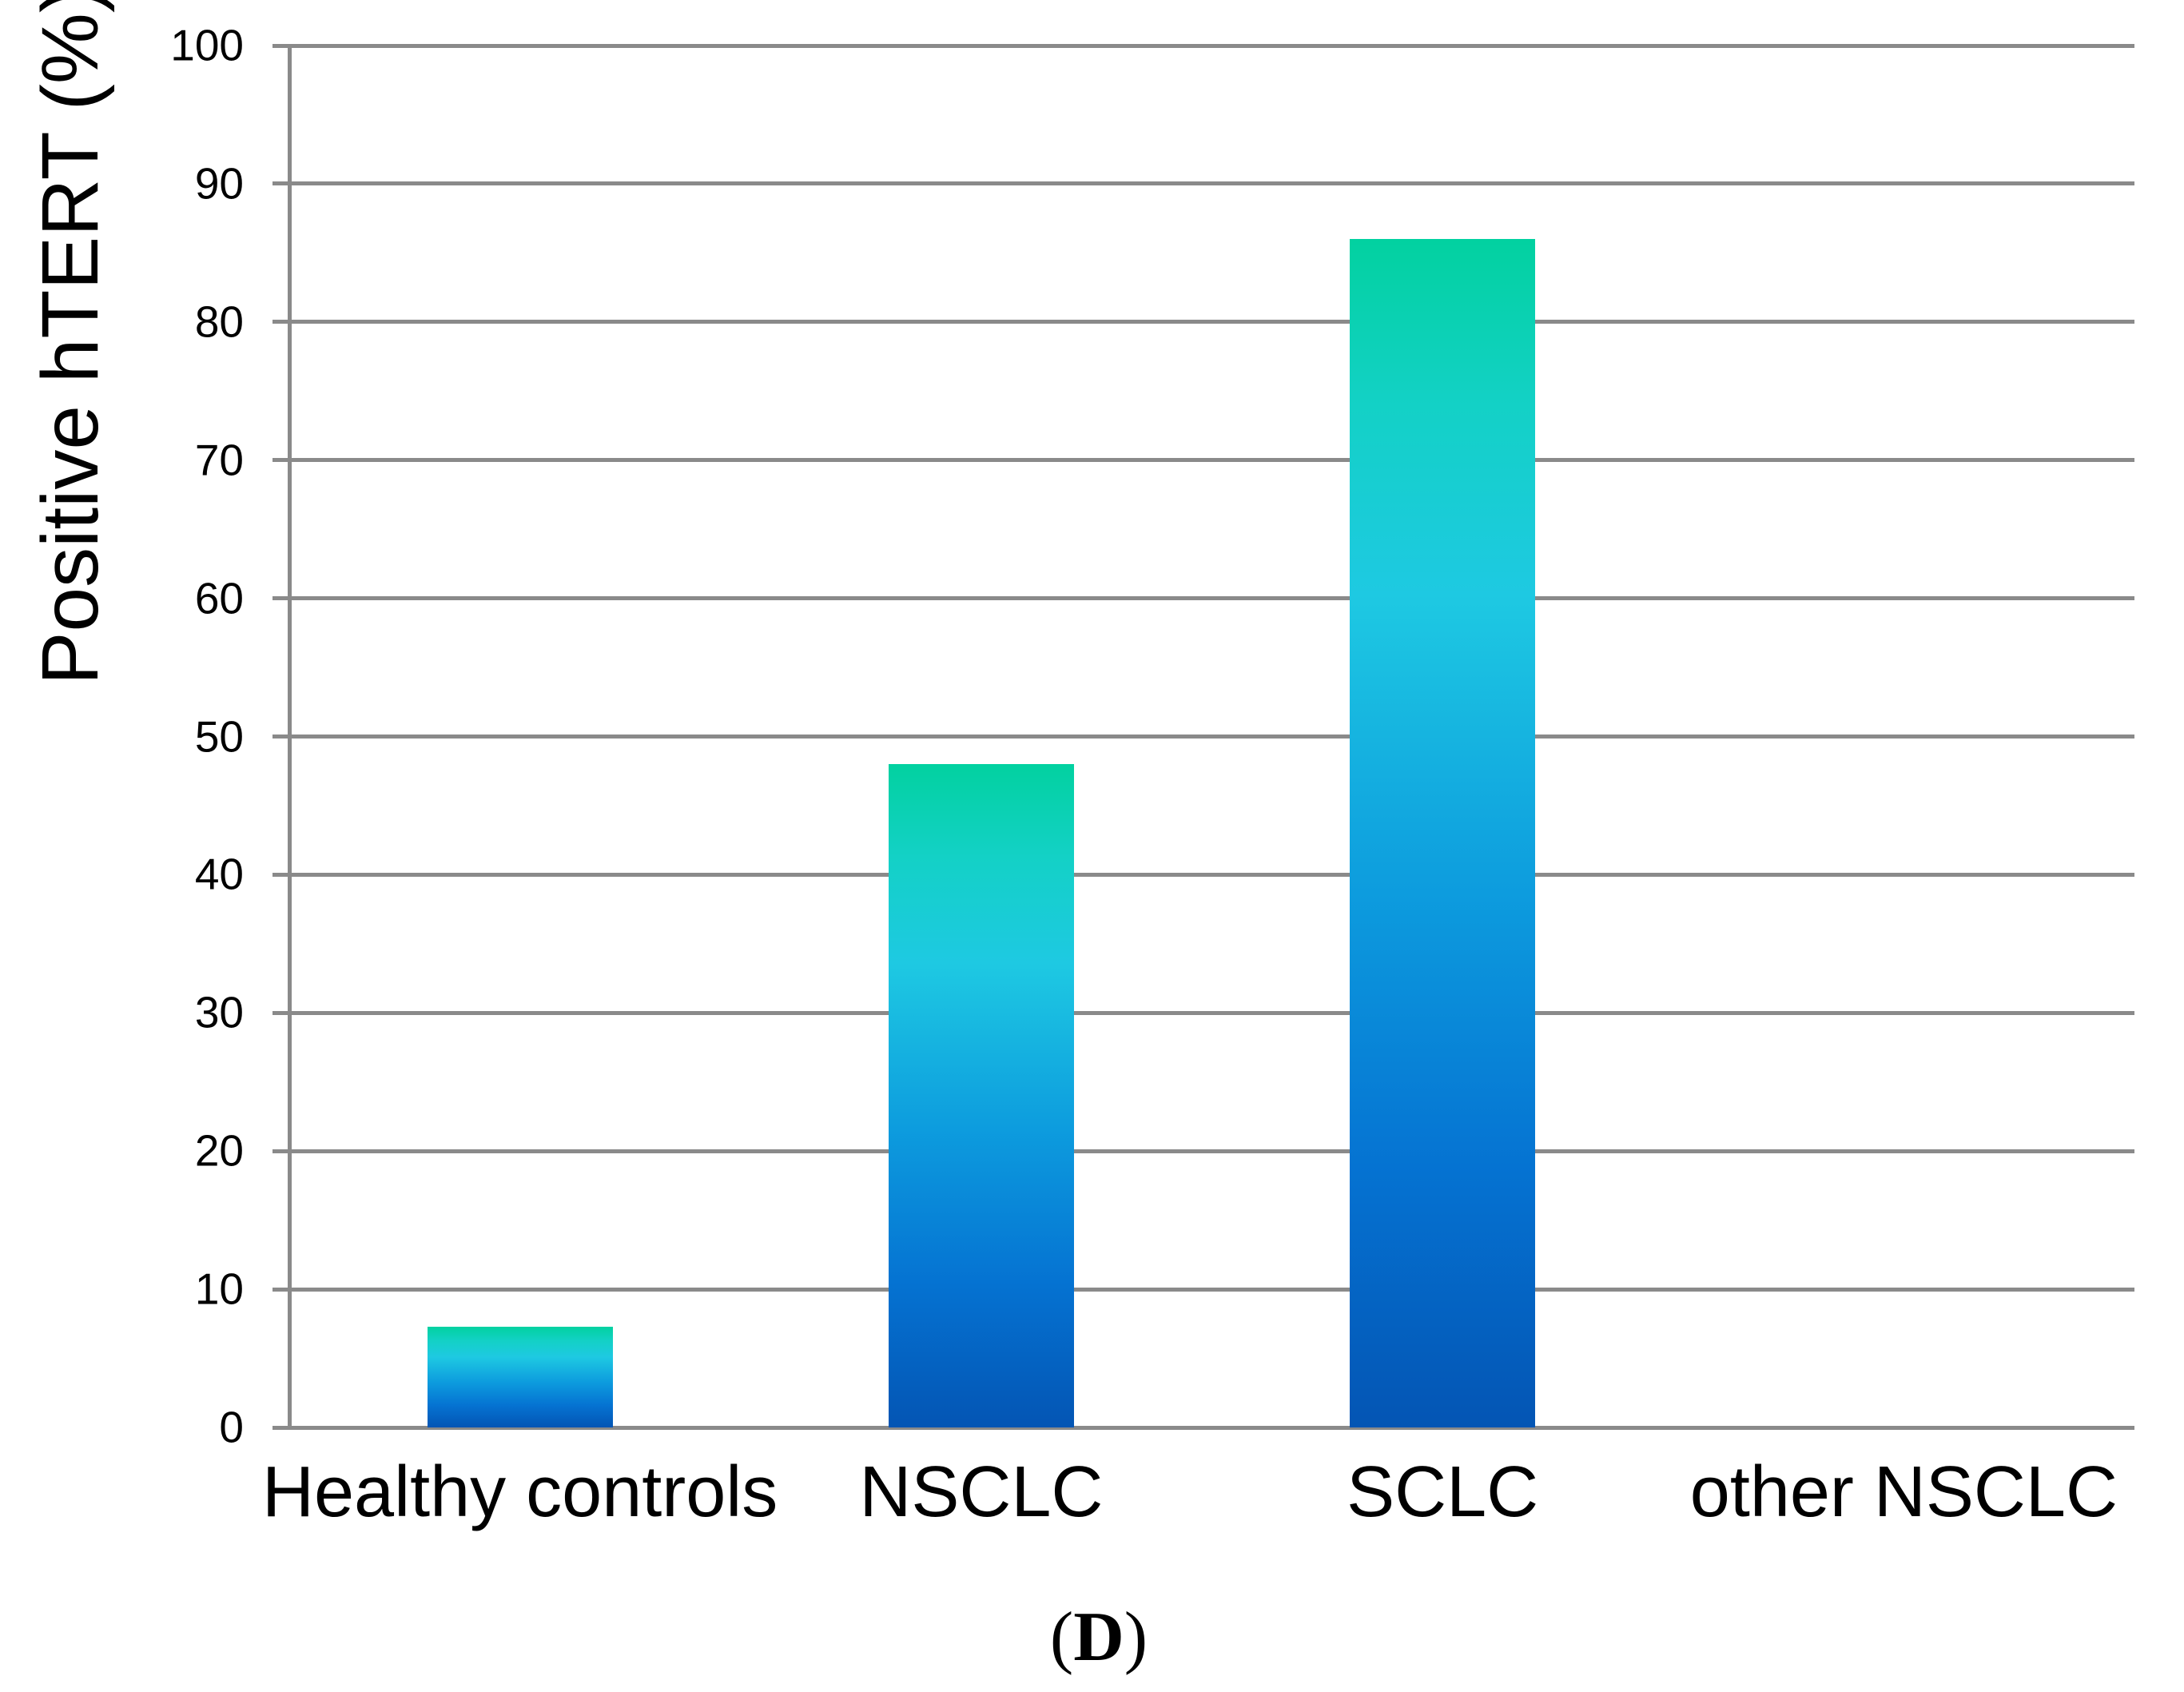 This screenshot has height=1692, width=2184. What do you see at coordinates (1061, 1637) in the screenshot?
I see `caption-open-paren: (` at bounding box center [1061, 1637].